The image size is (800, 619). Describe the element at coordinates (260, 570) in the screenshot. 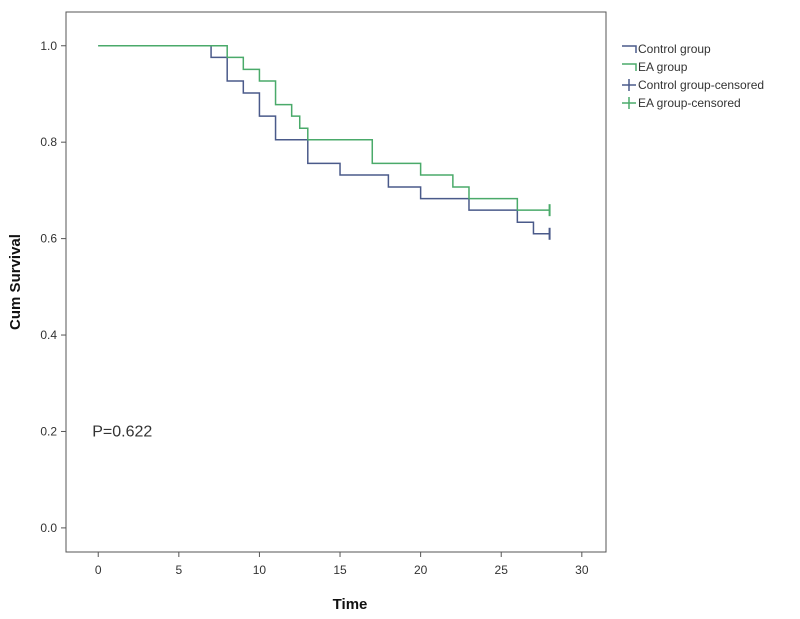

I see `x-tick-label: 10` at that location.